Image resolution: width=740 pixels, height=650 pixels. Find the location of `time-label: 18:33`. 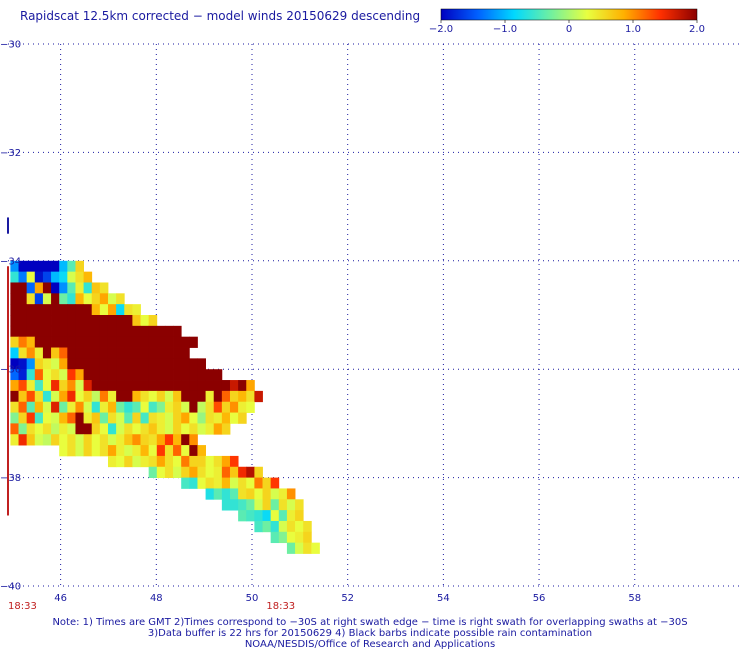

time-label: 18:33 is located at coordinates (280, 606).